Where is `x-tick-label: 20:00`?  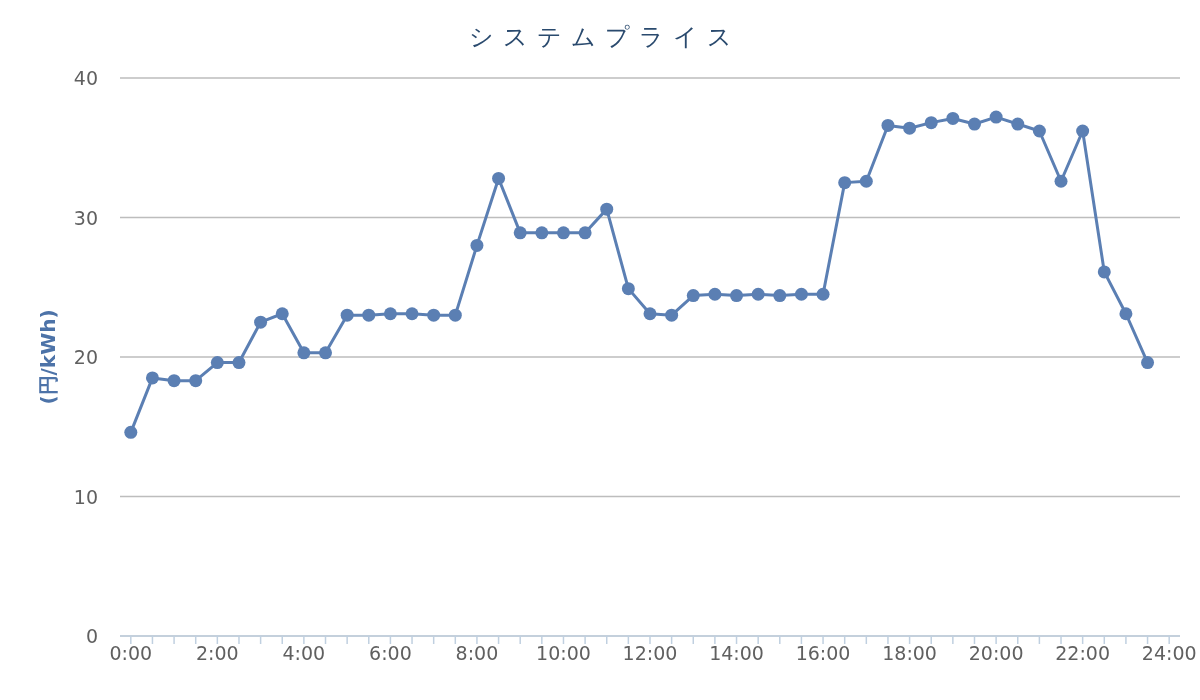
x-tick-label: 20:00 is located at coordinates (996, 653).